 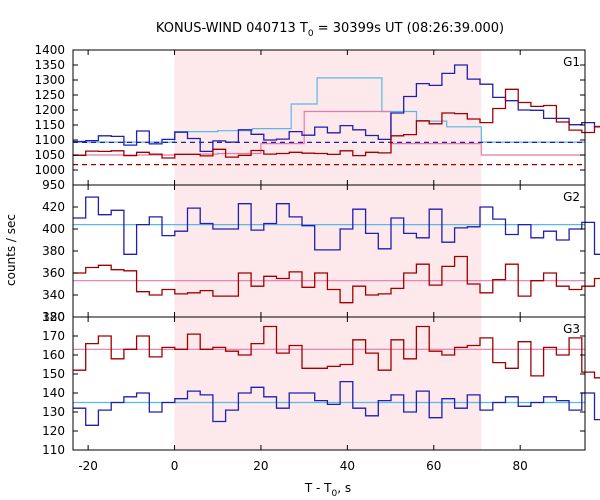 I want to click on chart-title-subscript: 0, so click(x=311, y=34).